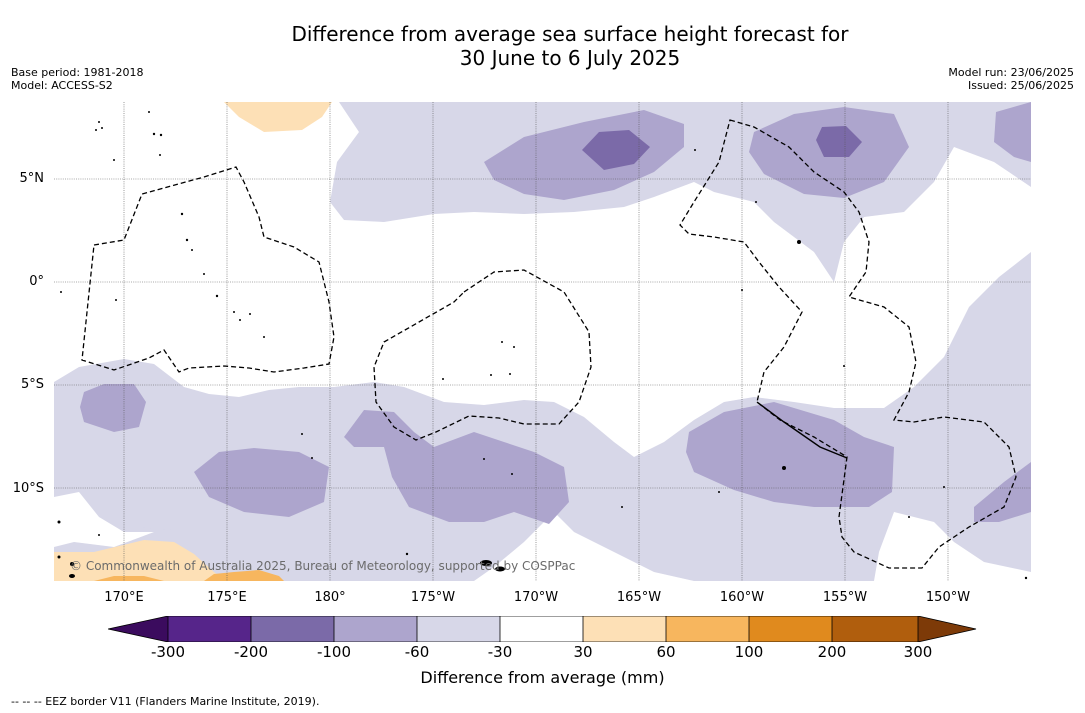  Describe the element at coordinates (918, 652) in the screenshot. I see `colorbar-tick: 300` at that location.